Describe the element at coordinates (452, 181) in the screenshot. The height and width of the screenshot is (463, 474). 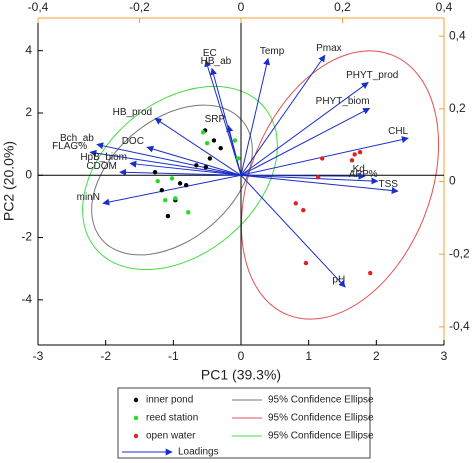
I see `y2-tick-label: 0` at that location.